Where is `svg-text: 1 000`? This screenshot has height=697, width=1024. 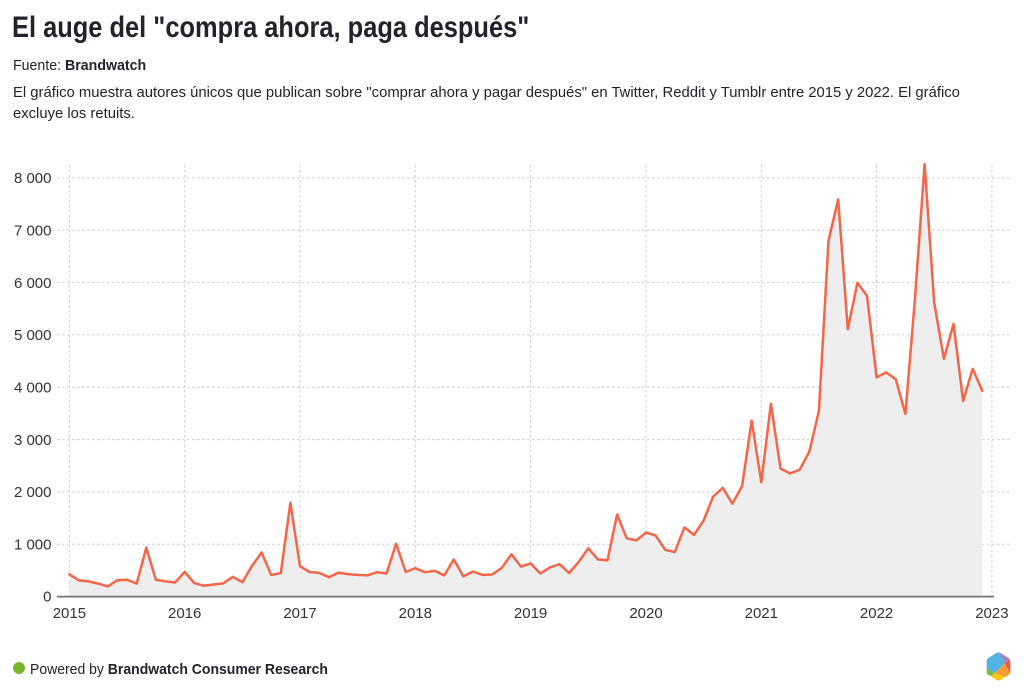 svg-text: 1 000 is located at coordinates (33, 544).